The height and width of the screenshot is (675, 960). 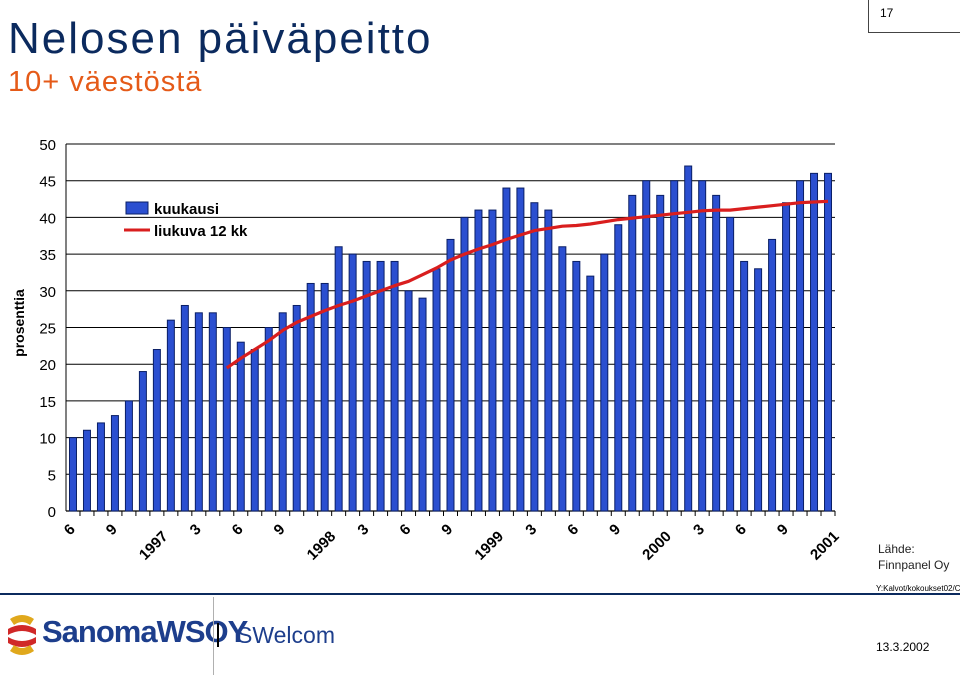 What do you see at coordinates (213, 636) in the screenshot?
I see `footer-divider` at bounding box center [213, 636].